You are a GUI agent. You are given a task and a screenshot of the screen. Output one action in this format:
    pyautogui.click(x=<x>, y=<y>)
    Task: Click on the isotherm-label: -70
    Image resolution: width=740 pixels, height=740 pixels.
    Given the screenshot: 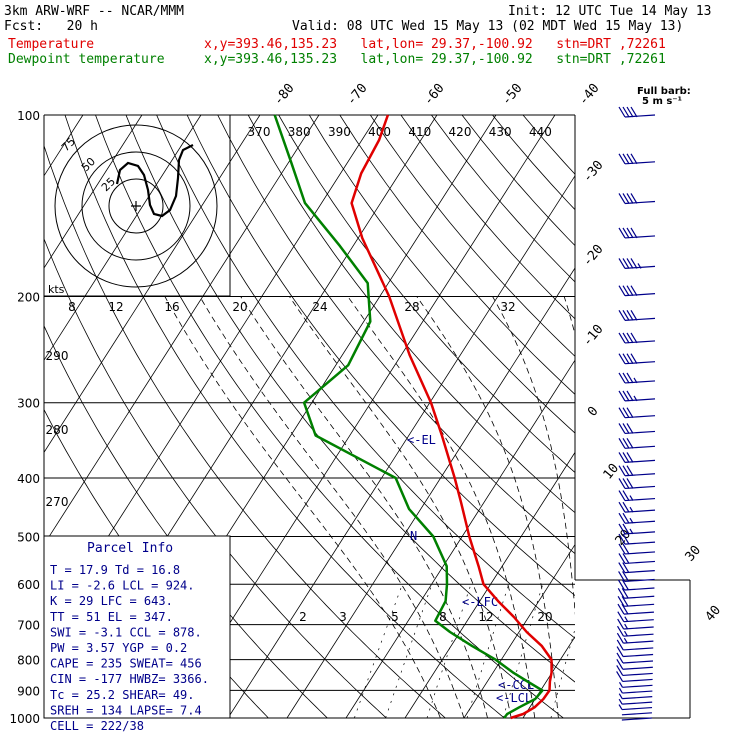 What is the action you would take?
    pyautogui.click(x=357, y=95)
    